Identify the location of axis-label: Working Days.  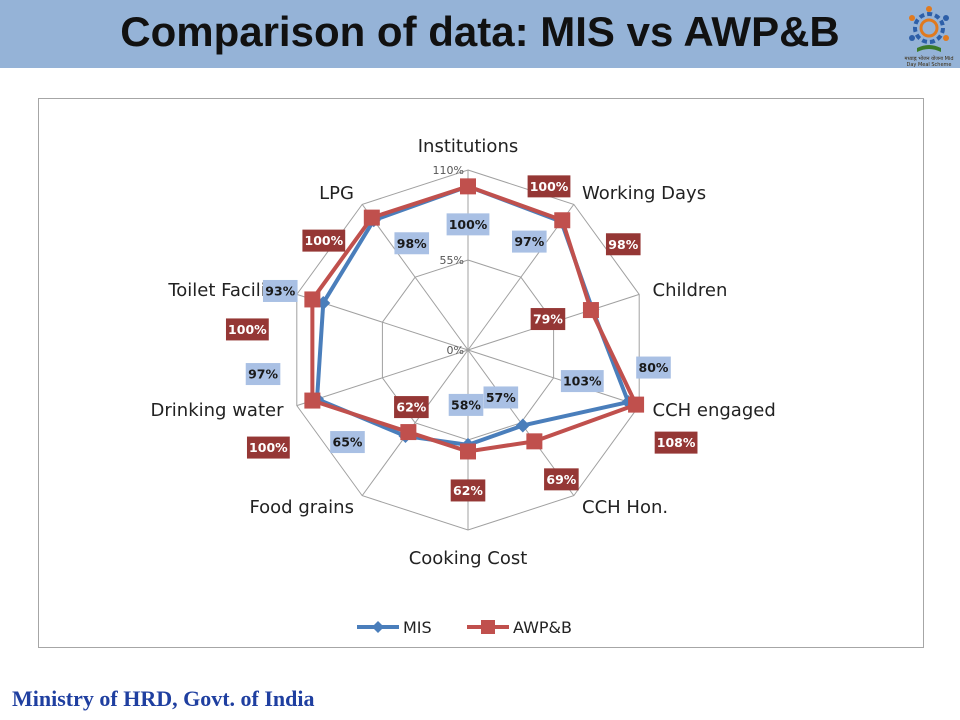
(644, 193).